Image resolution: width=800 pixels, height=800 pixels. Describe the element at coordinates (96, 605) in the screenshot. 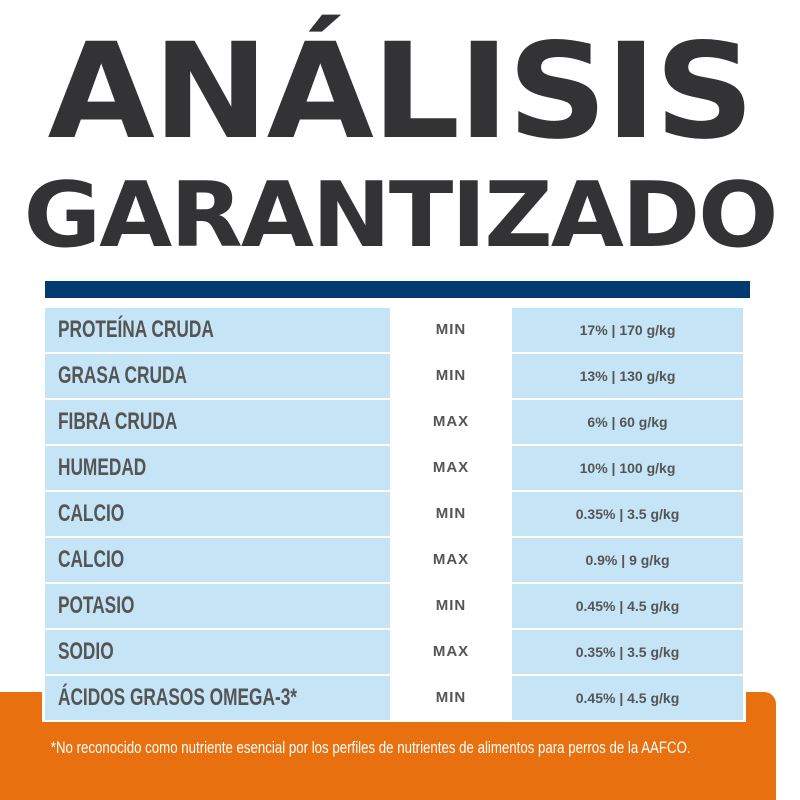

I see `nutrient-name: POTASIO` at that location.